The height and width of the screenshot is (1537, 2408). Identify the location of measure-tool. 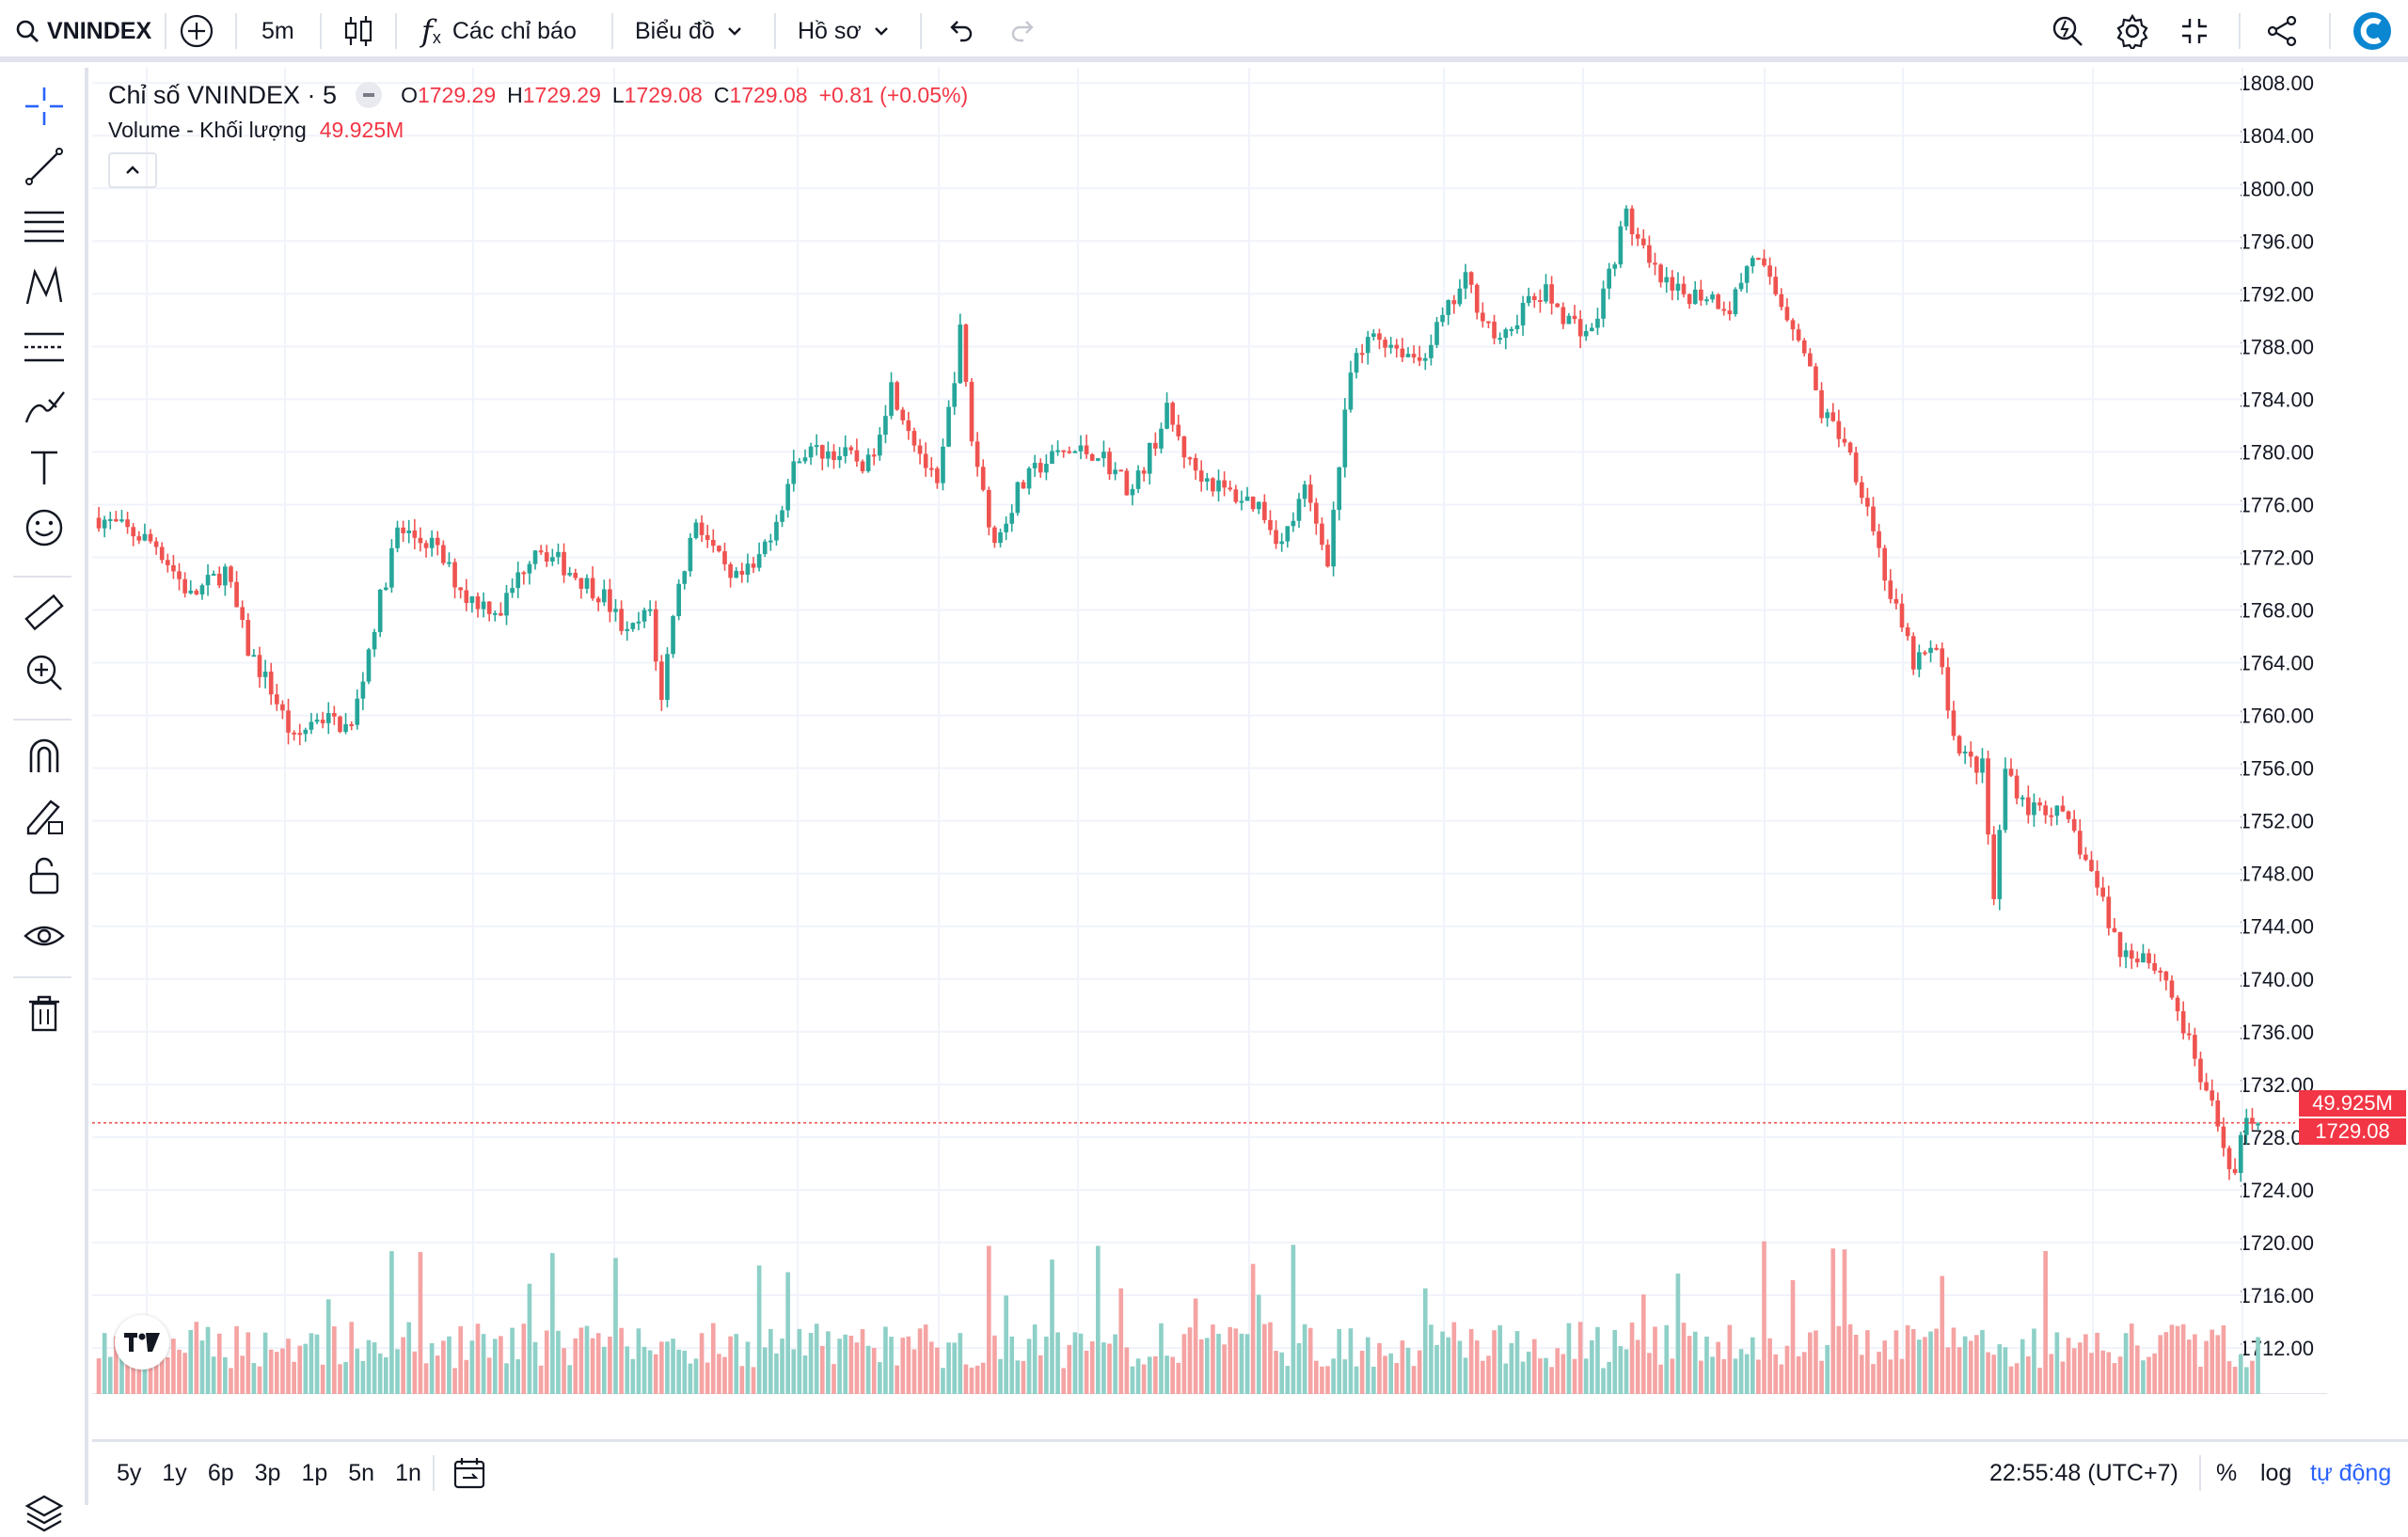
(44, 612).